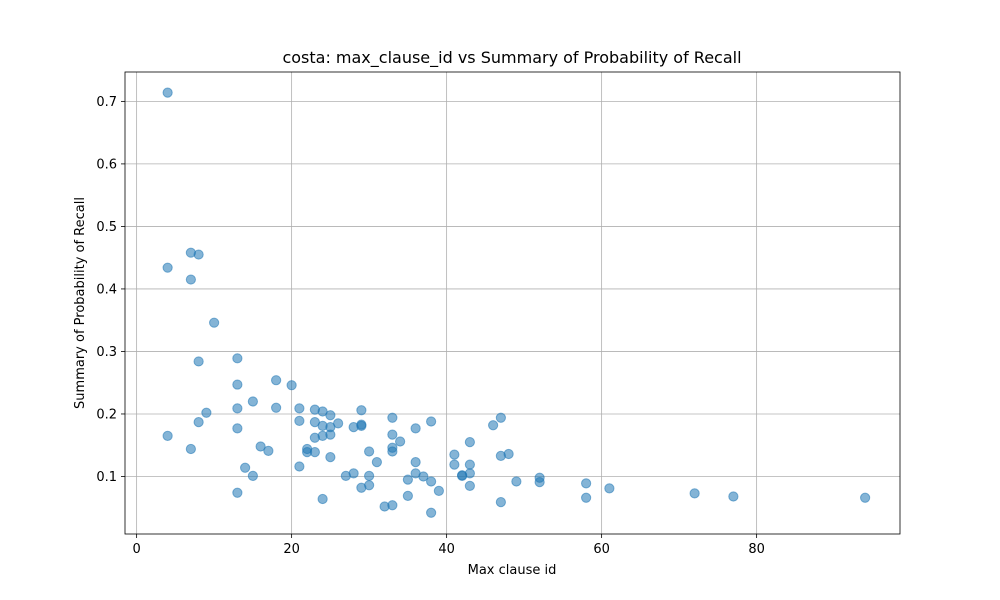 The height and width of the screenshot is (600, 1000). I want to click on y-tick-label: 0.4, so click(106, 289).